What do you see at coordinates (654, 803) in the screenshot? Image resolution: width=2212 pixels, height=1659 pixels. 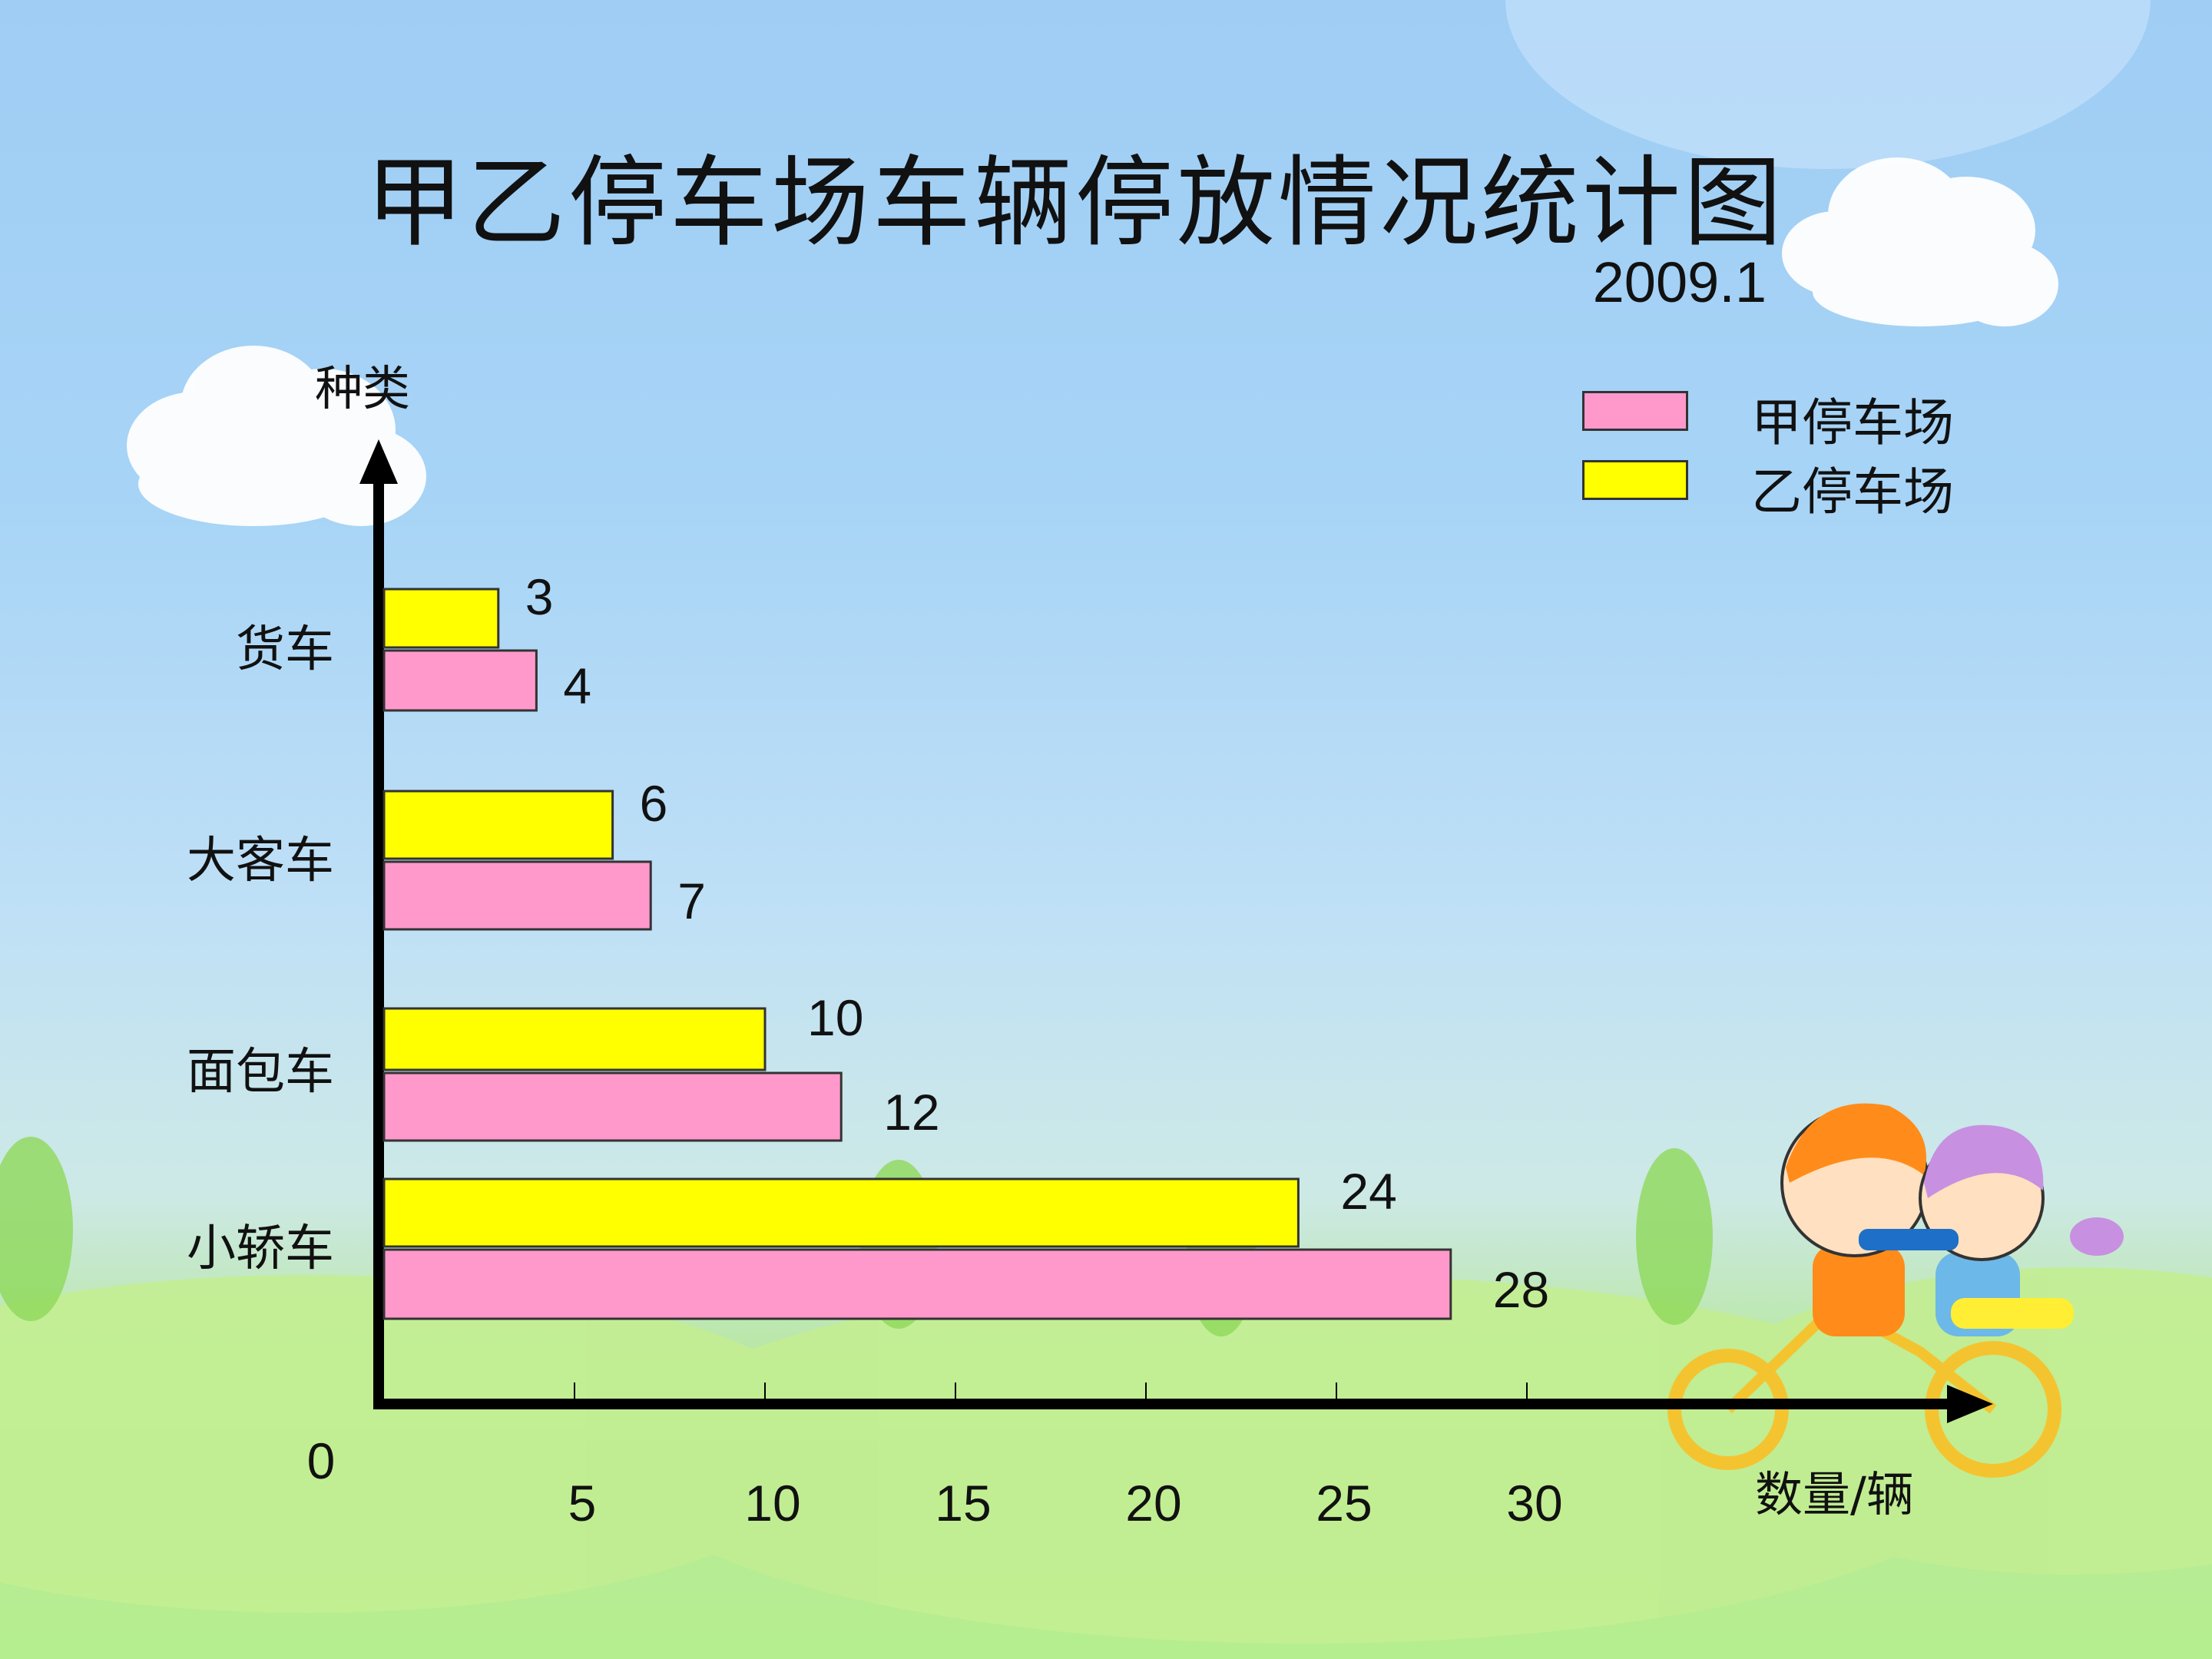 I see `data-label: 6` at bounding box center [654, 803].